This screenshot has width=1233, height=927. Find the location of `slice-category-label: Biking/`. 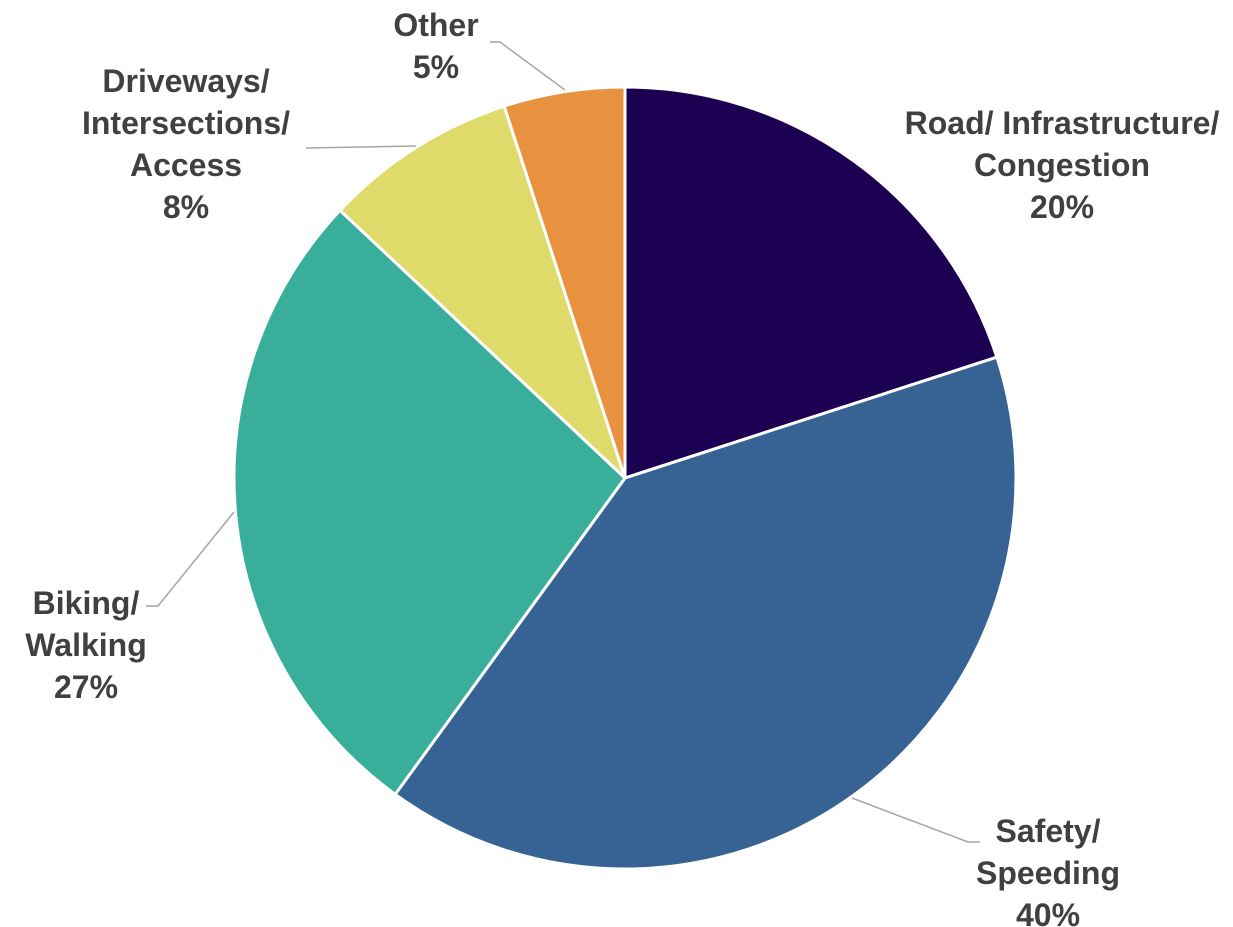

slice-category-label: Biking/ is located at coordinates (86, 603).